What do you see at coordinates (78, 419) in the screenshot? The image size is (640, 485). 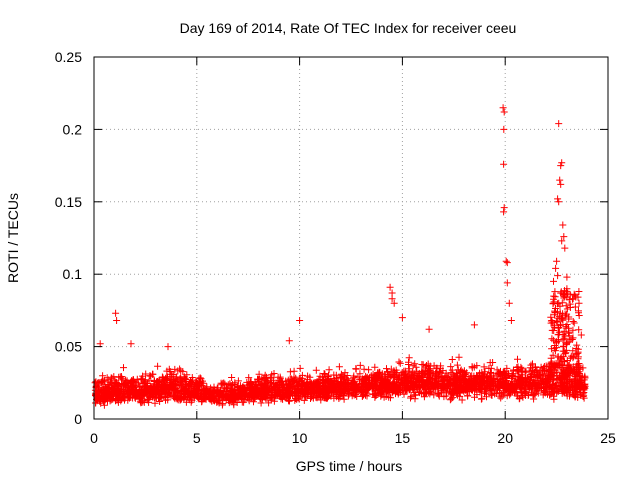 I see `y-tick-label: 0` at bounding box center [78, 419].